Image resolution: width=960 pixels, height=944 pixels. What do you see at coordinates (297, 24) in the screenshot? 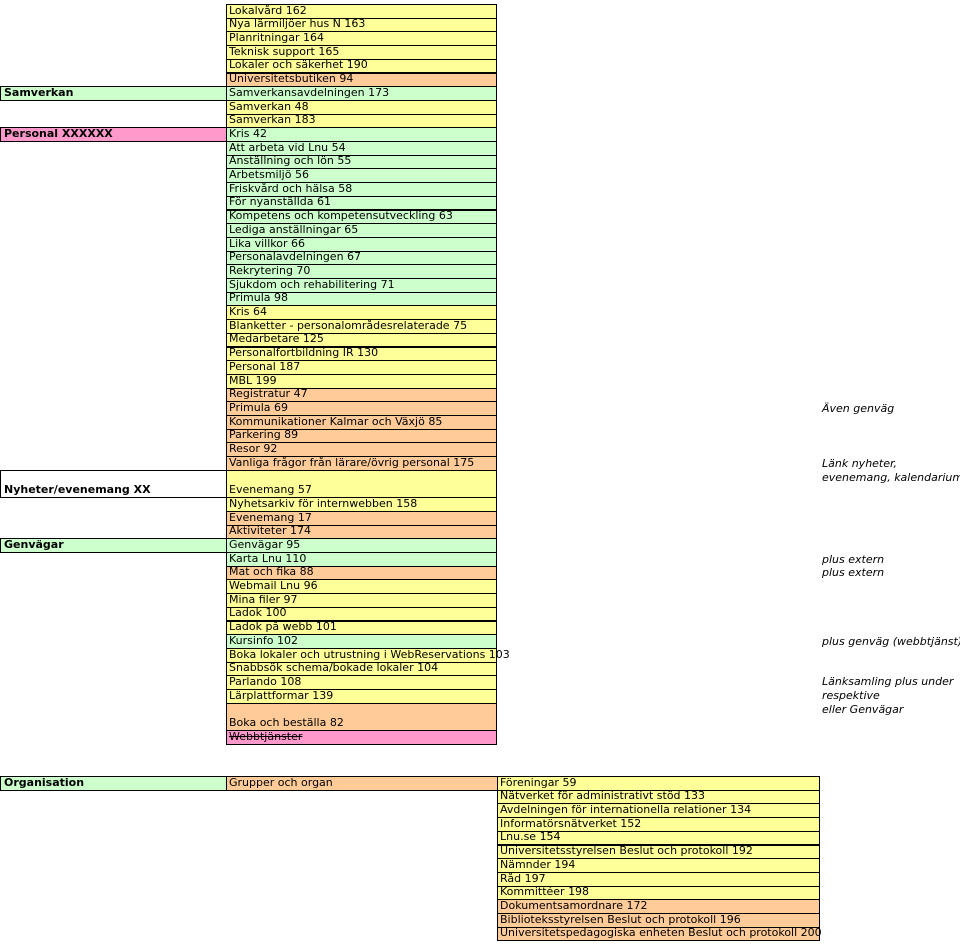
I see `cell-nya-larmiljoer-hus-n-163-label: Nya lärmiljöer hus N 163` at bounding box center [297, 24].